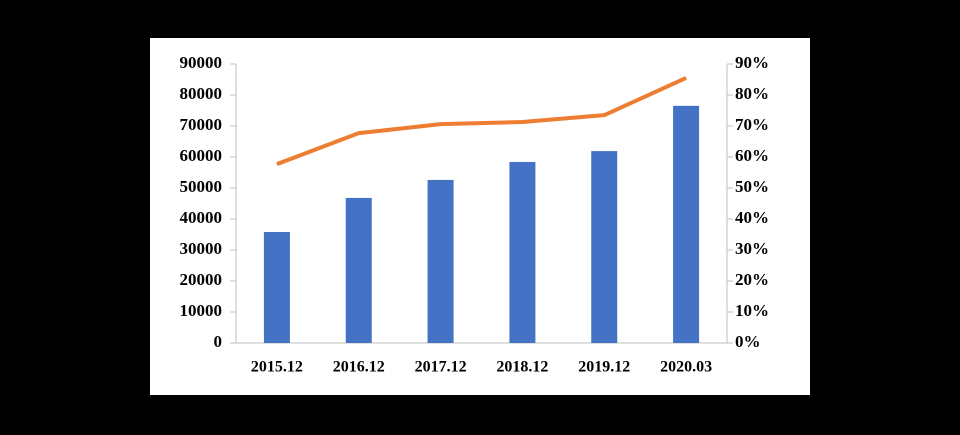  What do you see at coordinates (218, 341) in the screenshot?
I see `y-tick-label: 0` at bounding box center [218, 341].